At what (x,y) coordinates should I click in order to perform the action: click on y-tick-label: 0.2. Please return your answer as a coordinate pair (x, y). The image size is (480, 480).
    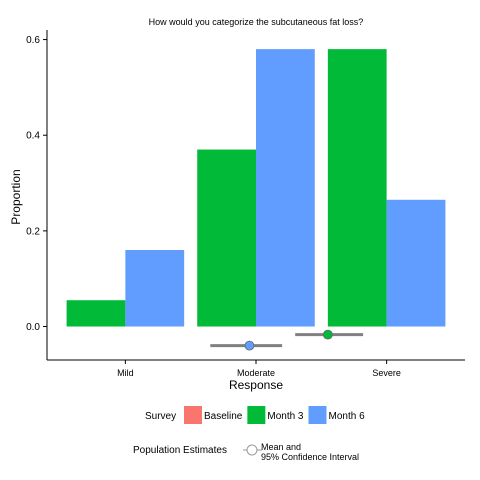
    Looking at the image, I should click on (33, 231).